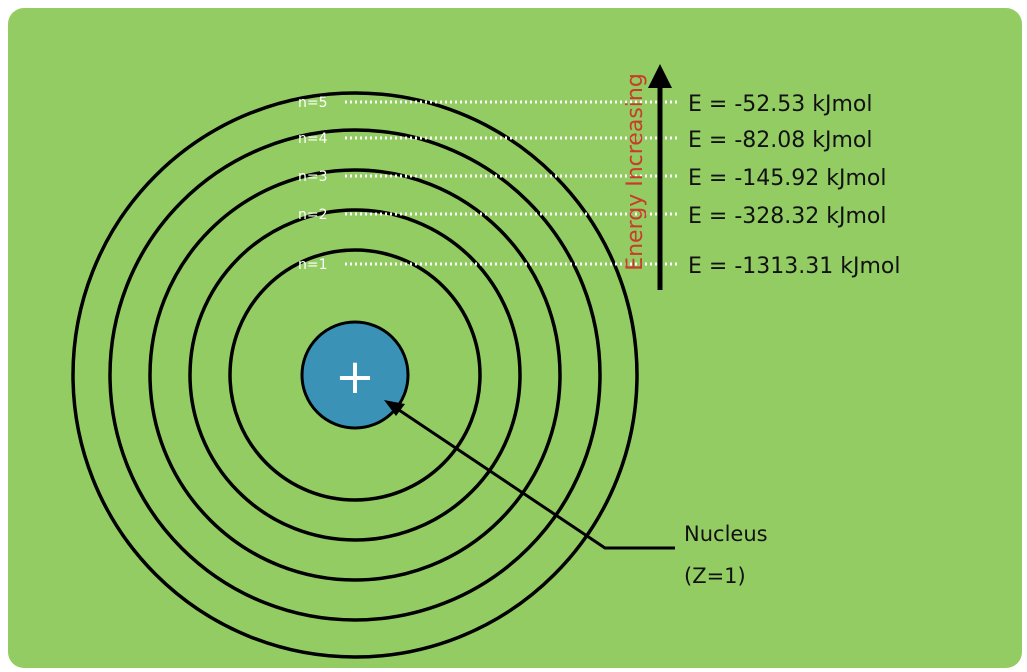  I want to click on nucleus-label-line1: Nucleus, so click(726, 534).